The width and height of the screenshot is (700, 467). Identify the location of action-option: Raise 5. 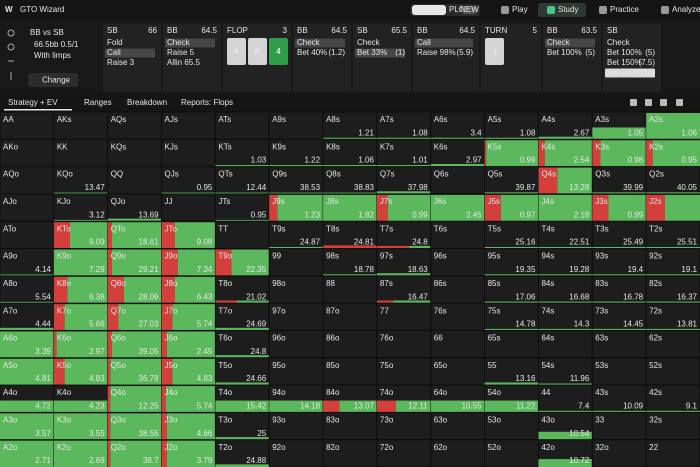
(181, 52).